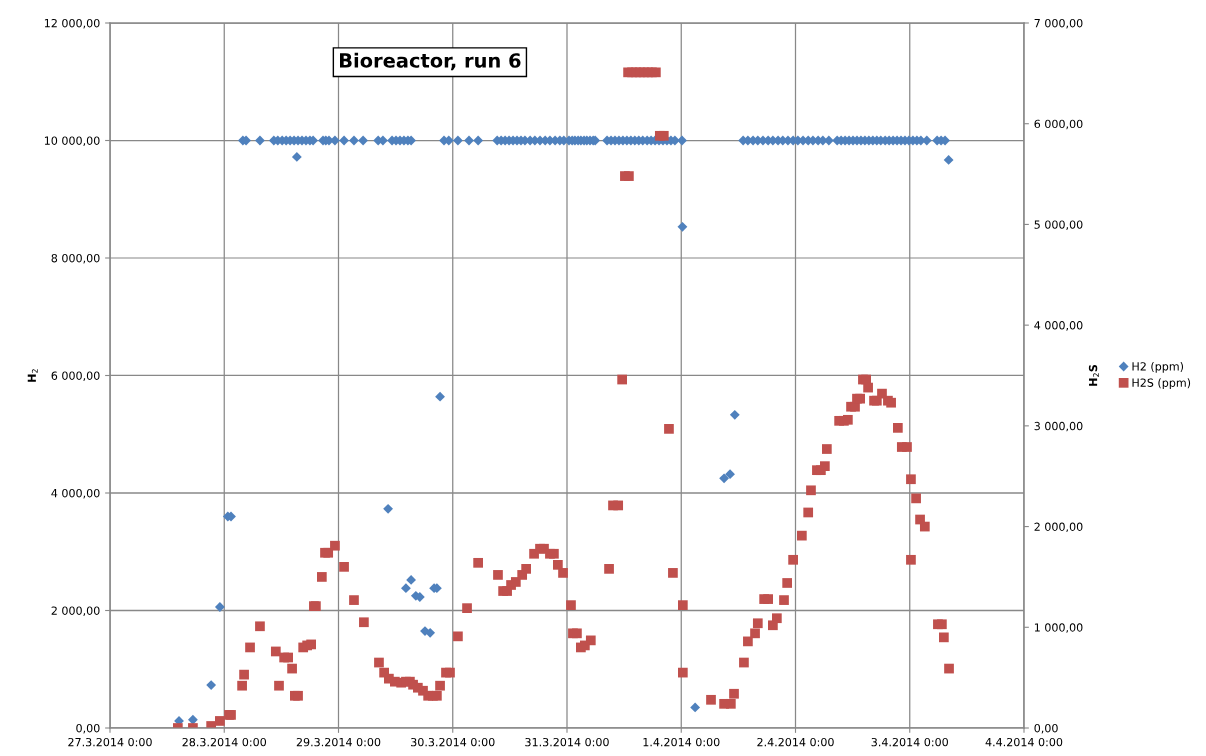 The image size is (1206, 756). What do you see at coordinates (32, 375) in the screenshot?
I see `y-axis-title: H$_{2}$` at bounding box center [32, 375].